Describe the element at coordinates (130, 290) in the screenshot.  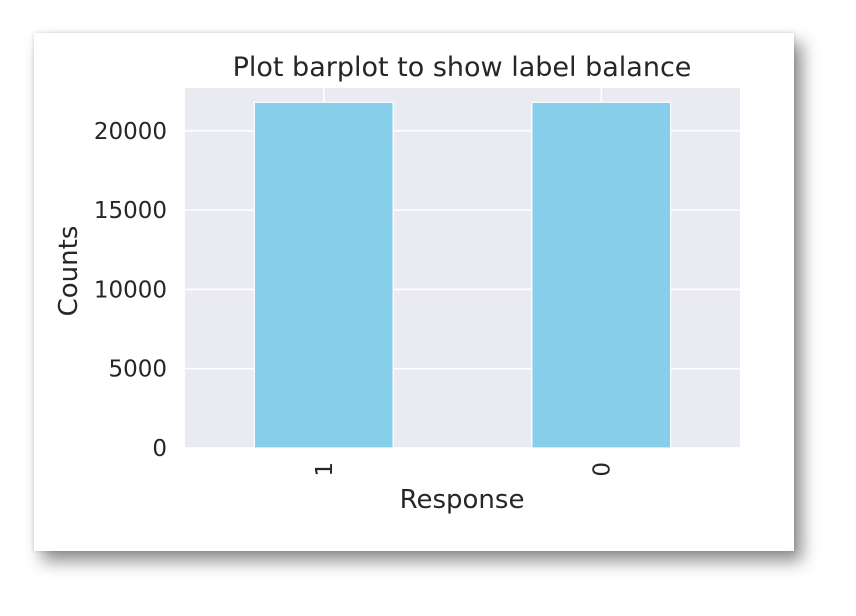
I see `y-tick-label: 10000` at that location.